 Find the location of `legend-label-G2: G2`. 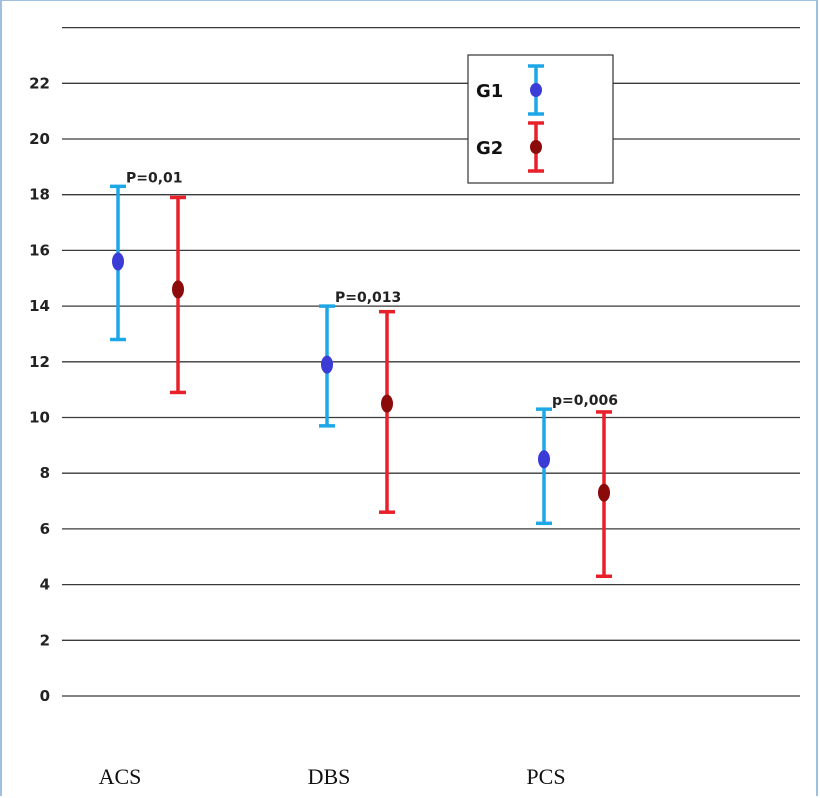

legend-label-G2: G2 is located at coordinates (489, 148).